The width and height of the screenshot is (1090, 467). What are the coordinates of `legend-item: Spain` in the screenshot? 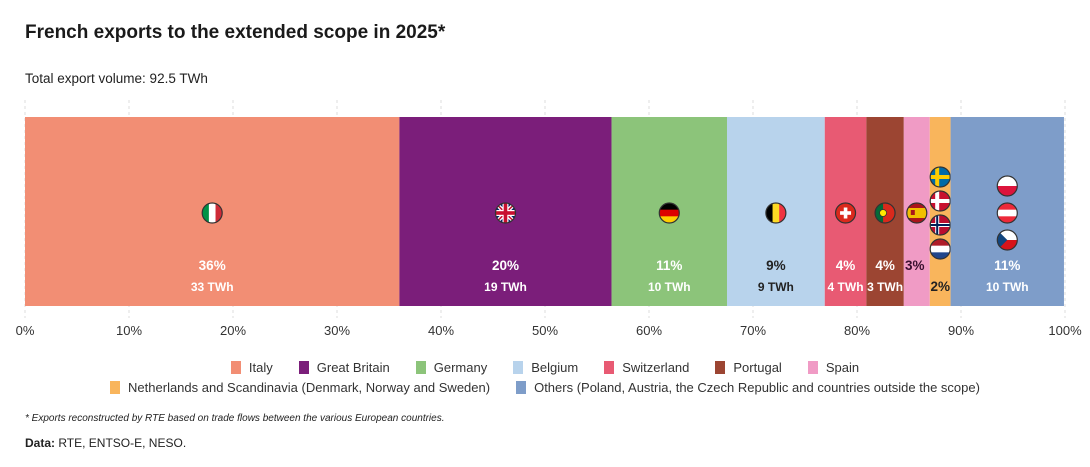 It's located at (833, 367).